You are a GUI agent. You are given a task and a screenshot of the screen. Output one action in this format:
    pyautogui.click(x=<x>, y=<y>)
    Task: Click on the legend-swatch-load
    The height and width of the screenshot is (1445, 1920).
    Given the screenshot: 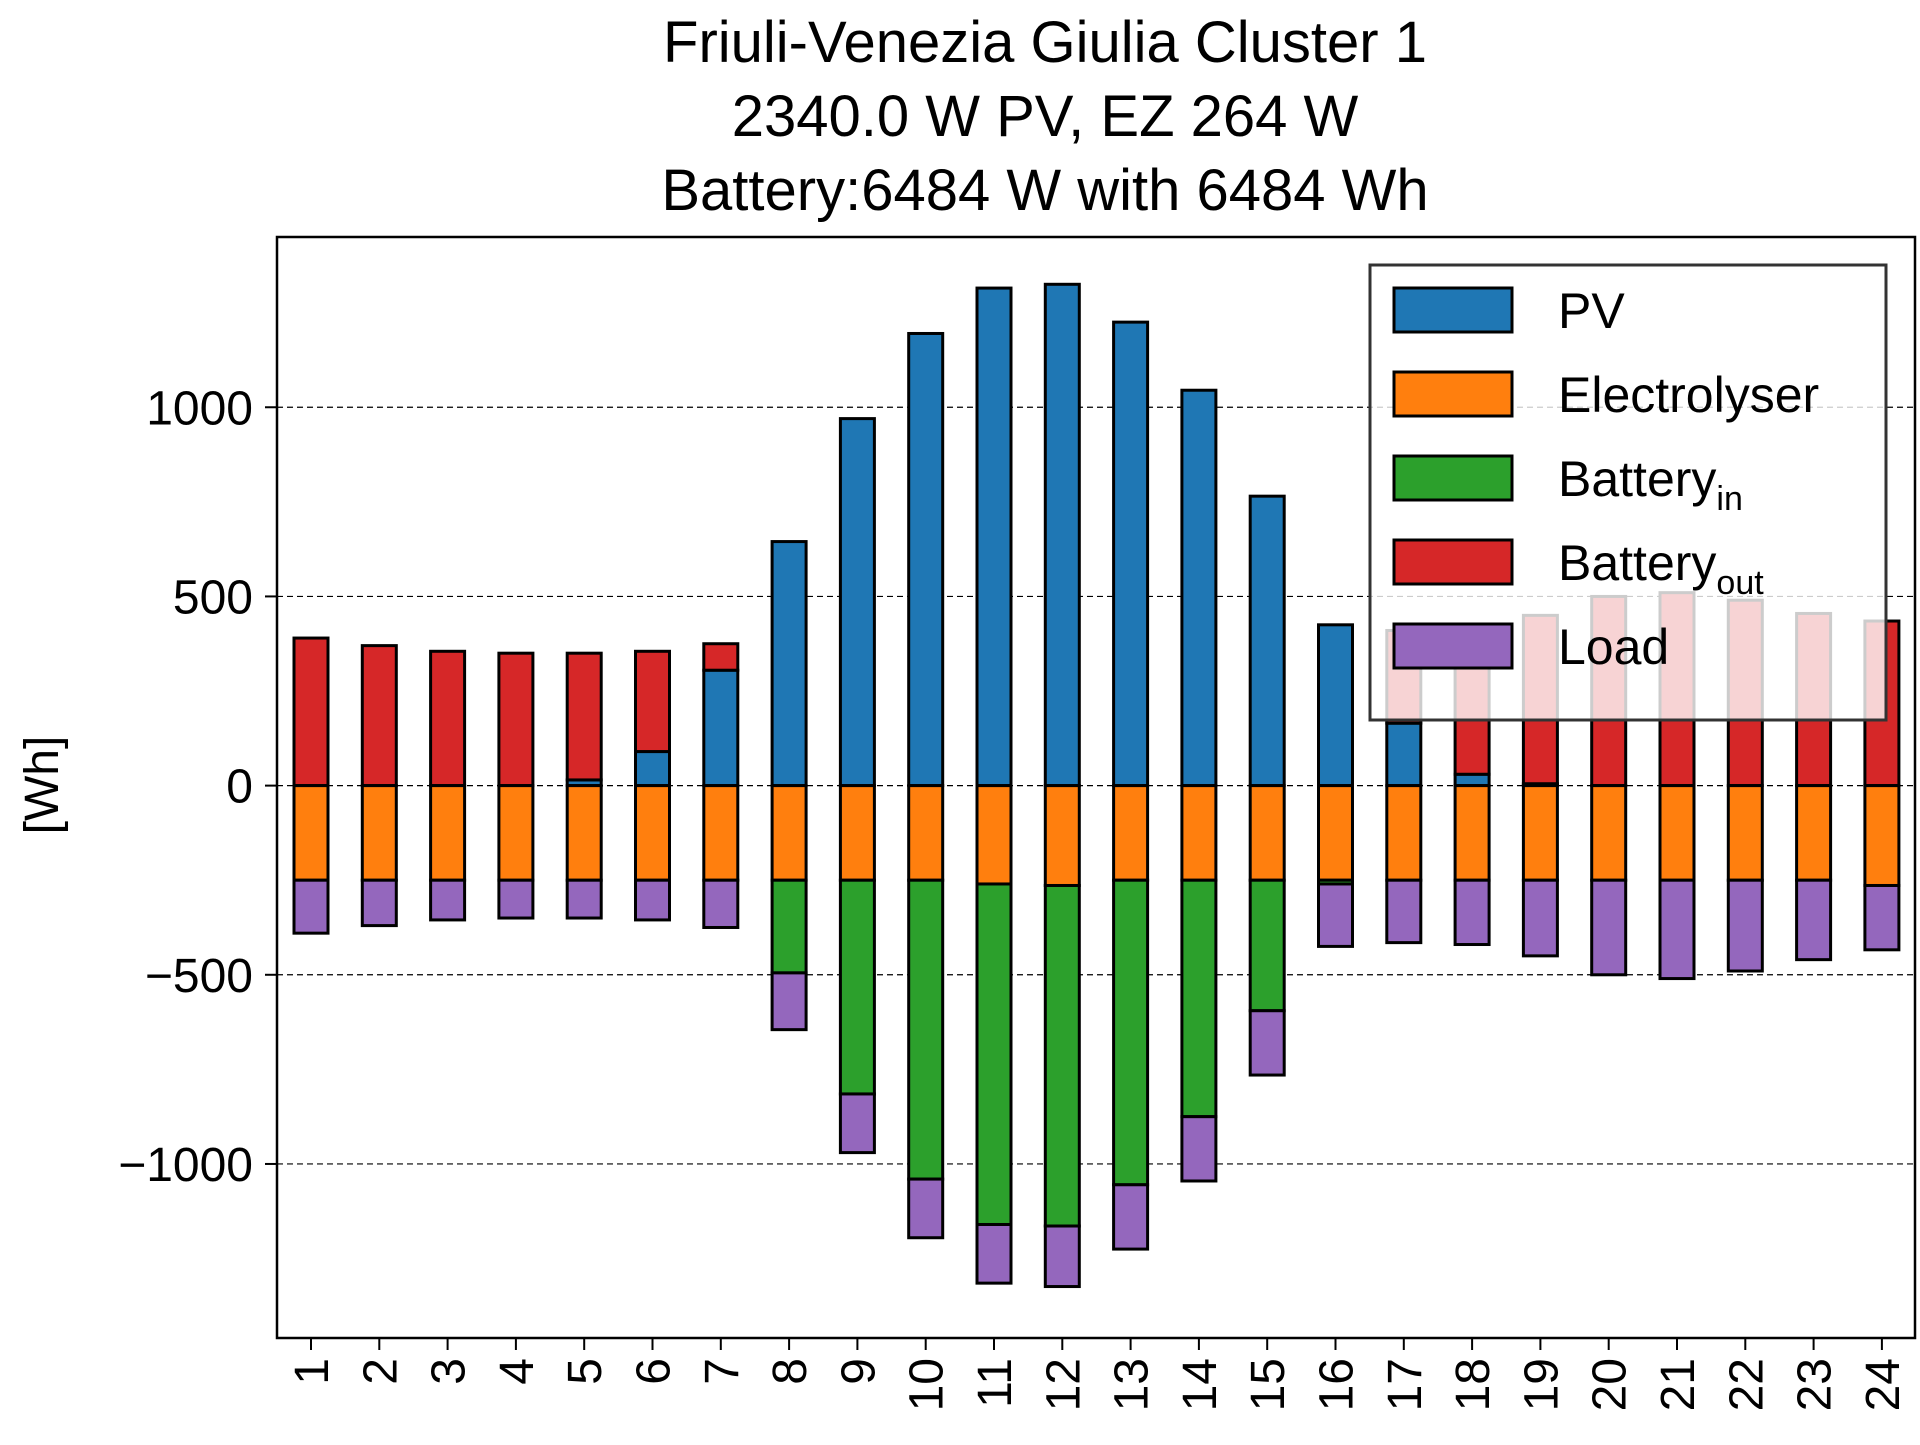 What is the action you would take?
    pyautogui.click(x=1453, y=646)
    